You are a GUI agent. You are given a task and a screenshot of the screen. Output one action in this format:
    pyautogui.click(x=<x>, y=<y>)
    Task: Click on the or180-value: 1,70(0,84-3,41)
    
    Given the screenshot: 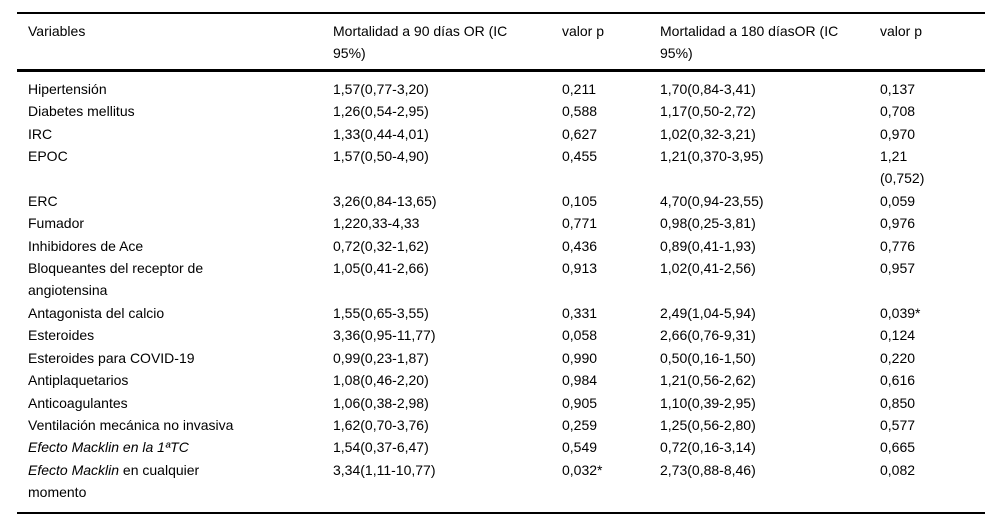 What is the action you would take?
    pyautogui.click(x=708, y=88)
    